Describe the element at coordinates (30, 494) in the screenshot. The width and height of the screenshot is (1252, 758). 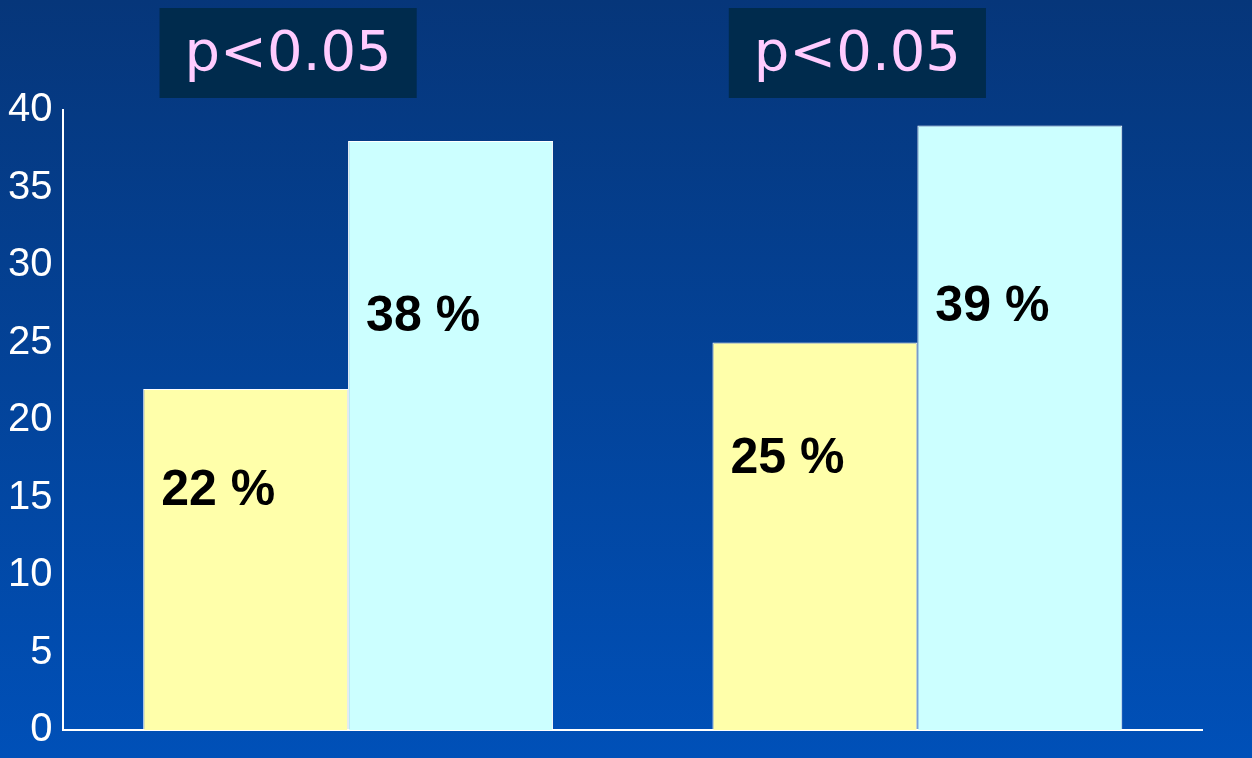
I see `y-tick-label: 15` at that location.